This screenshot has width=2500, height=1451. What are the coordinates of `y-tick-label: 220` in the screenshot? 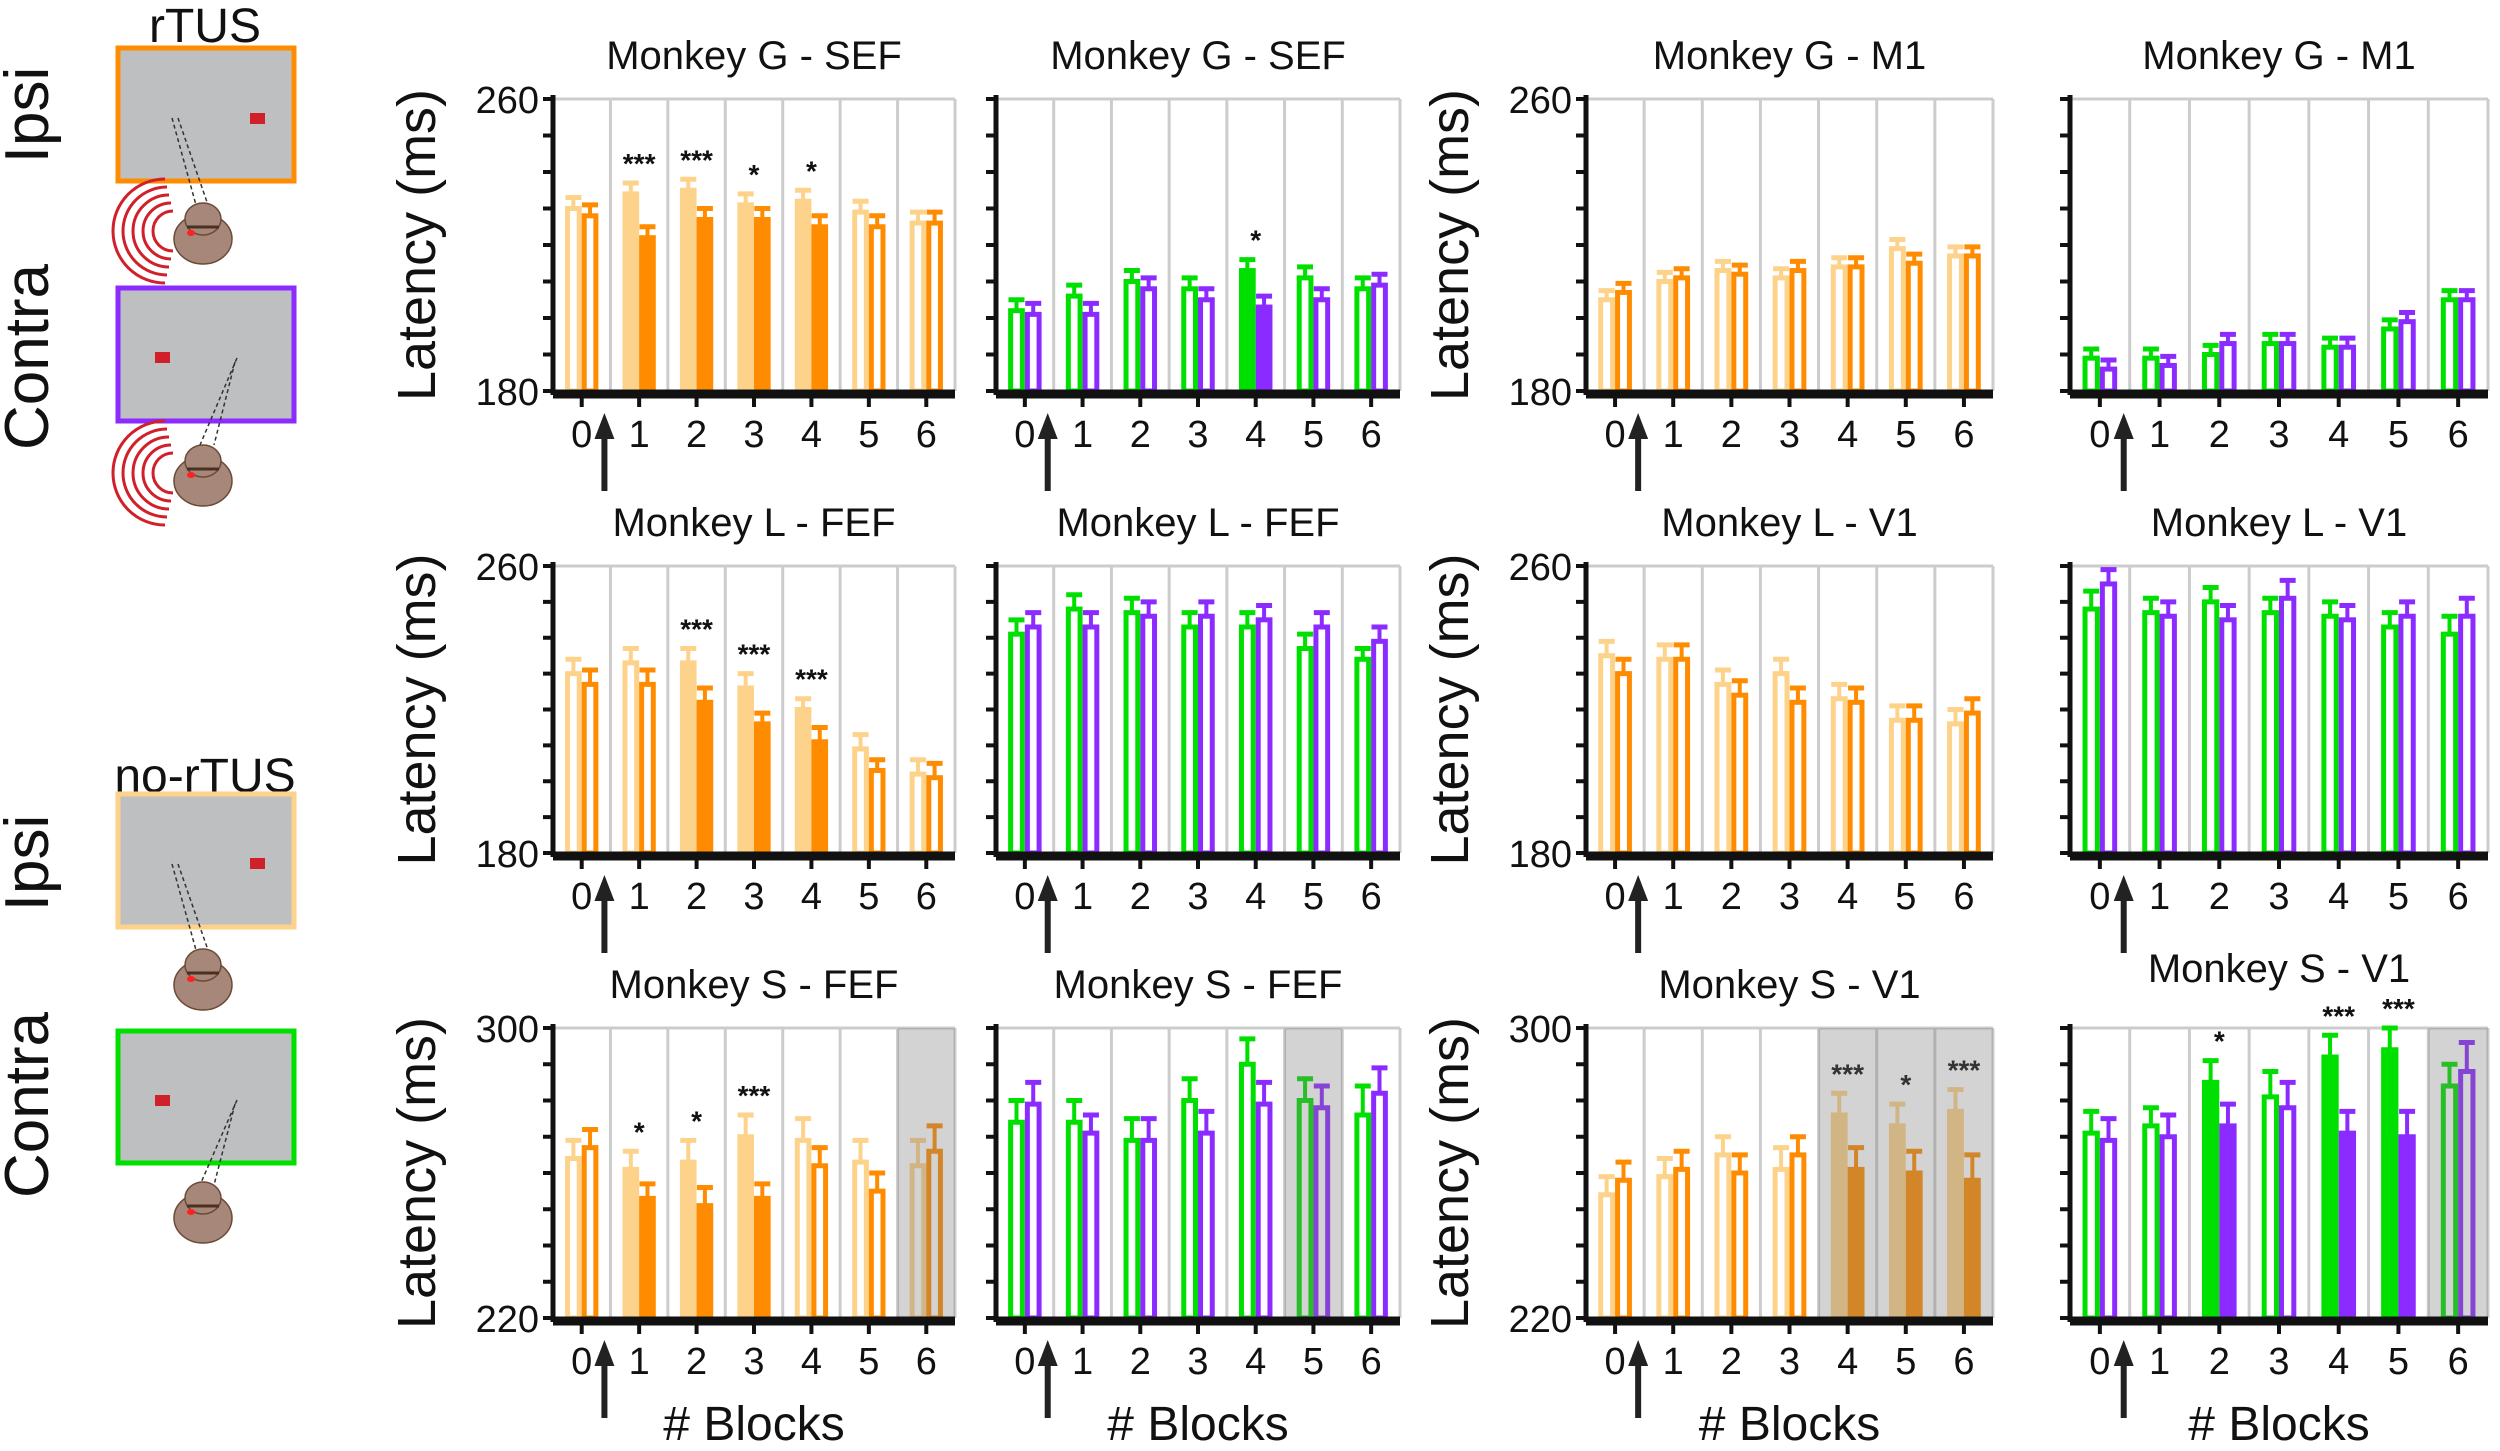 It's located at (1540, 1320).